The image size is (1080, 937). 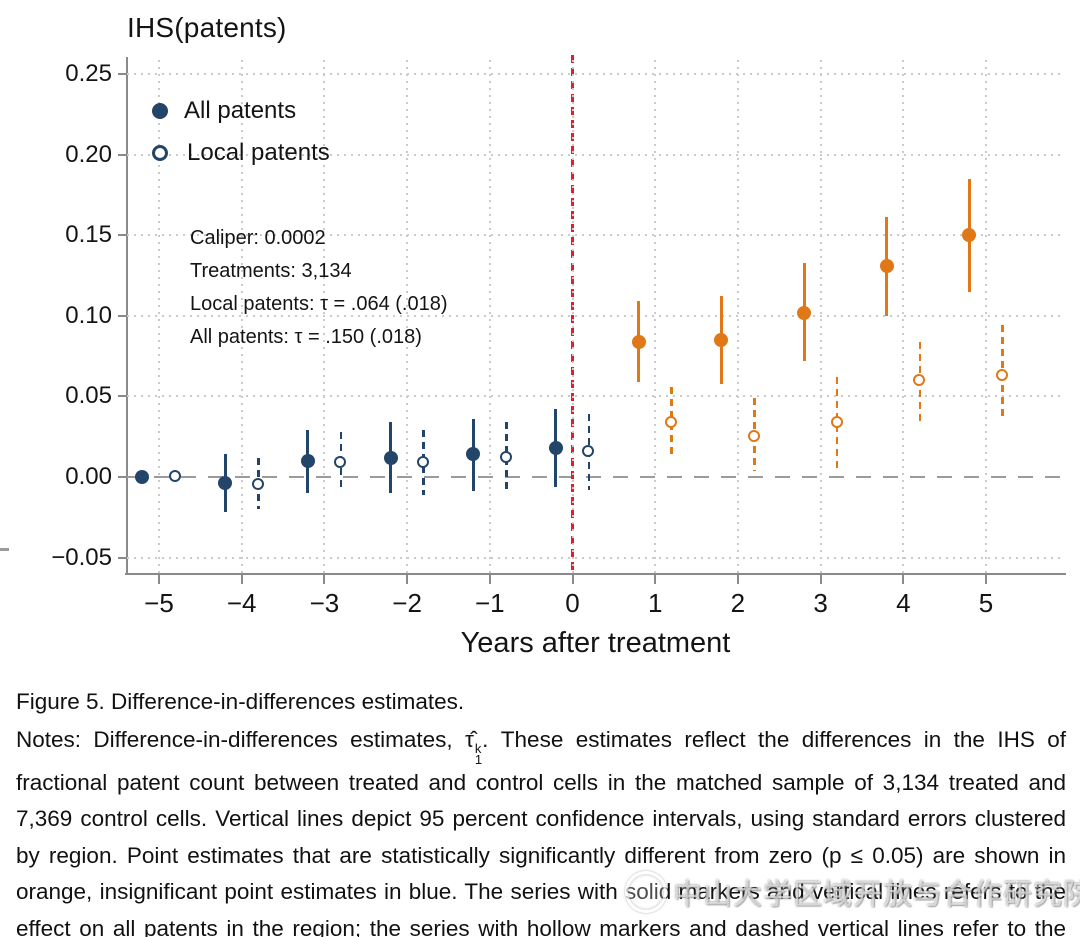 I want to click on x-tick-label: −4, so click(x=241, y=603).